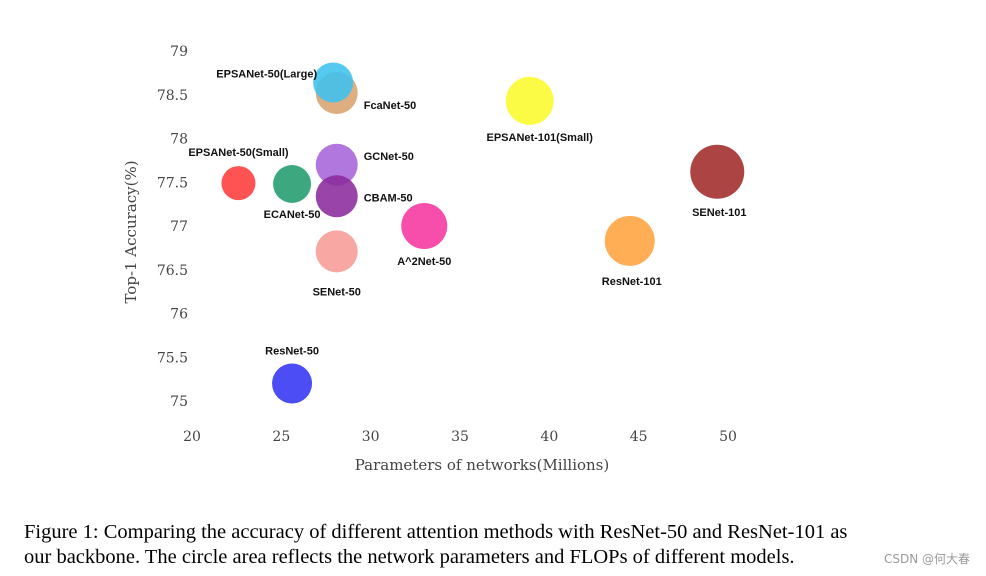  I want to click on y-tick-label: 75.5, so click(172, 358).